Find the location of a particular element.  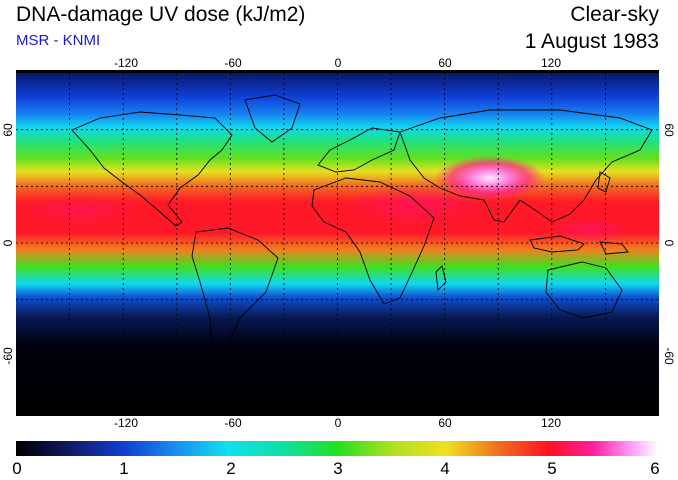

map-top-border is located at coordinates (337, 71).